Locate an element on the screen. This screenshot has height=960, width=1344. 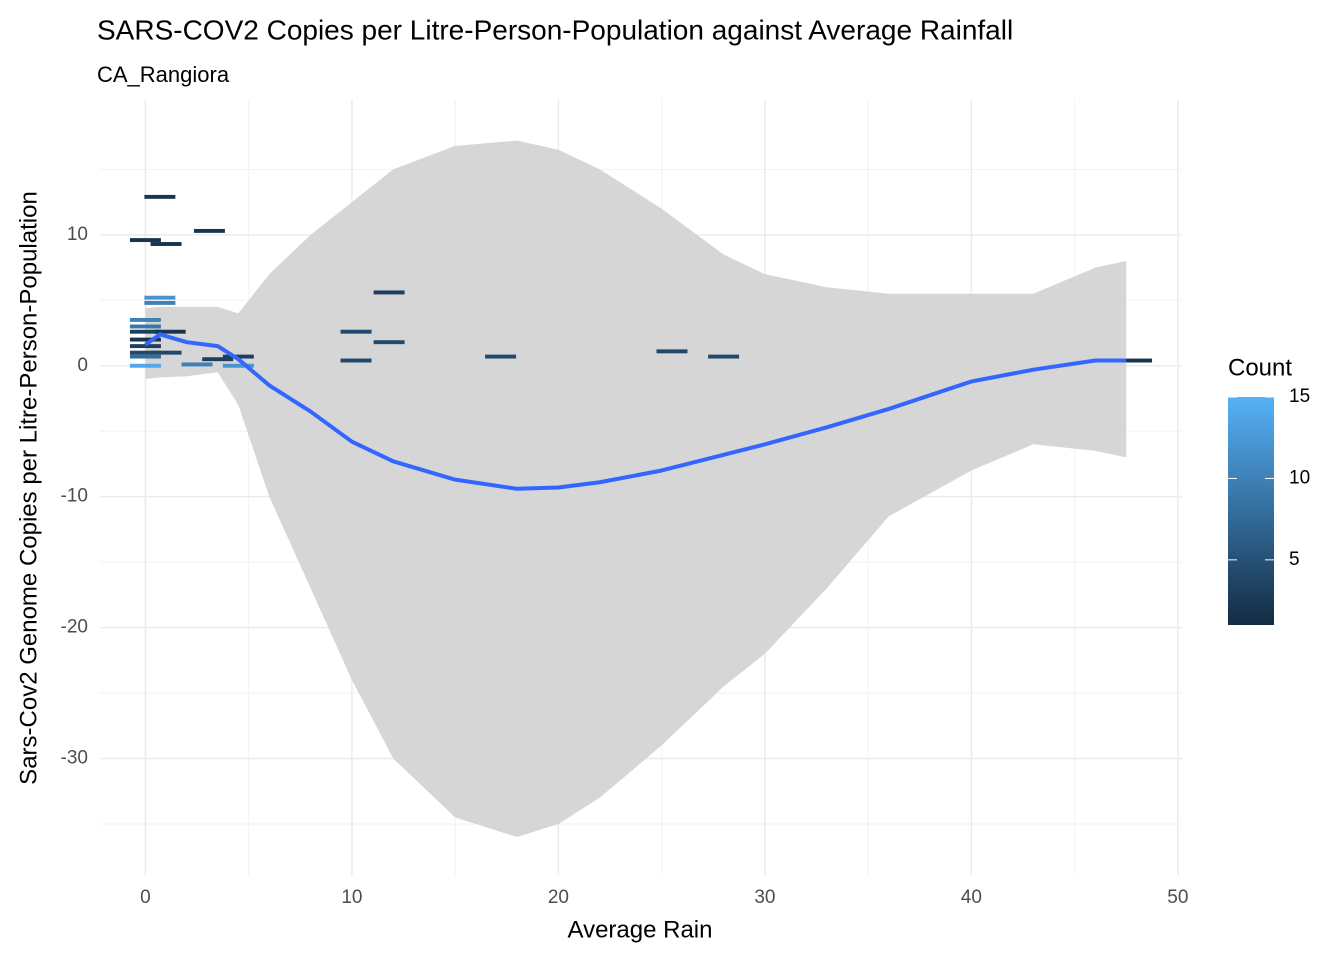
legend-tick-label: 5 is located at coordinates (1294, 559).